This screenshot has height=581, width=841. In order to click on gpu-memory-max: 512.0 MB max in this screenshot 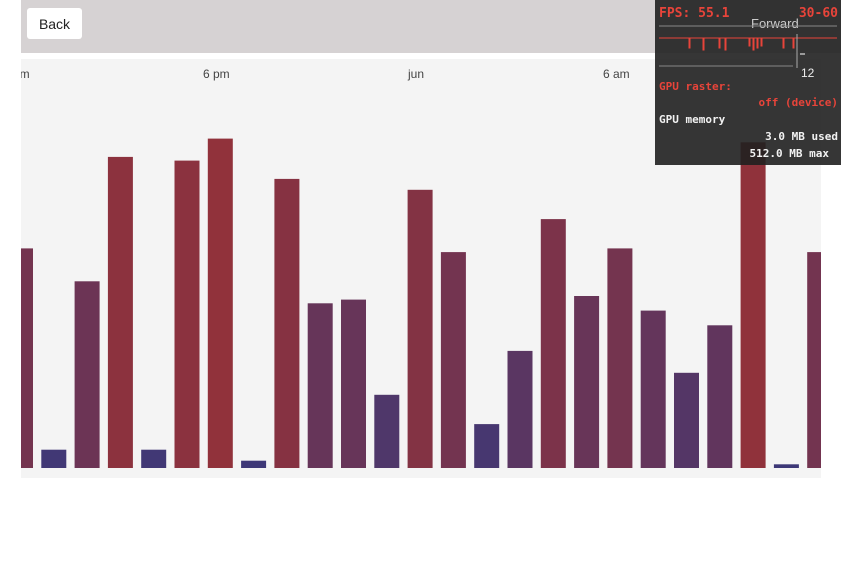, I will do `click(789, 153)`.